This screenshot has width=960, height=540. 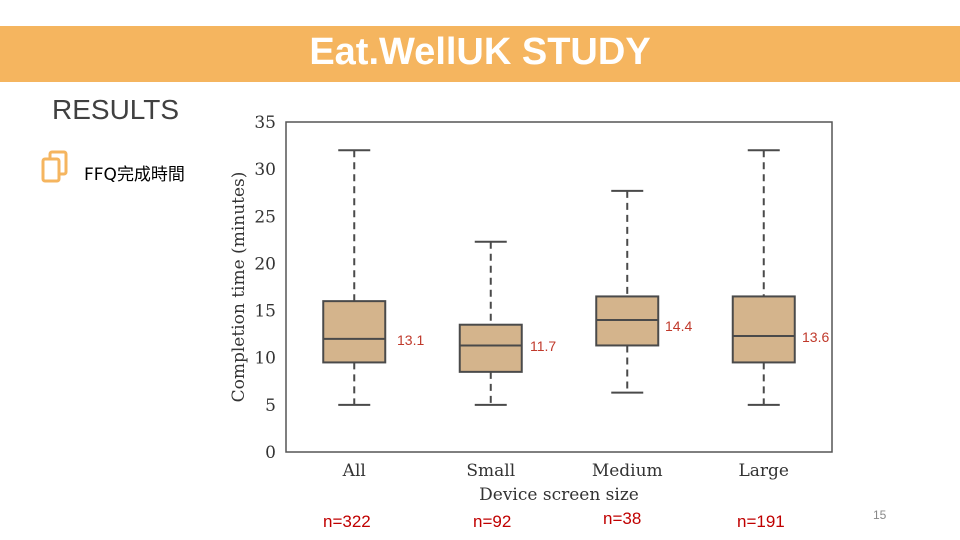 What do you see at coordinates (761, 521) in the screenshot?
I see `count-large: n=191` at bounding box center [761, 521].